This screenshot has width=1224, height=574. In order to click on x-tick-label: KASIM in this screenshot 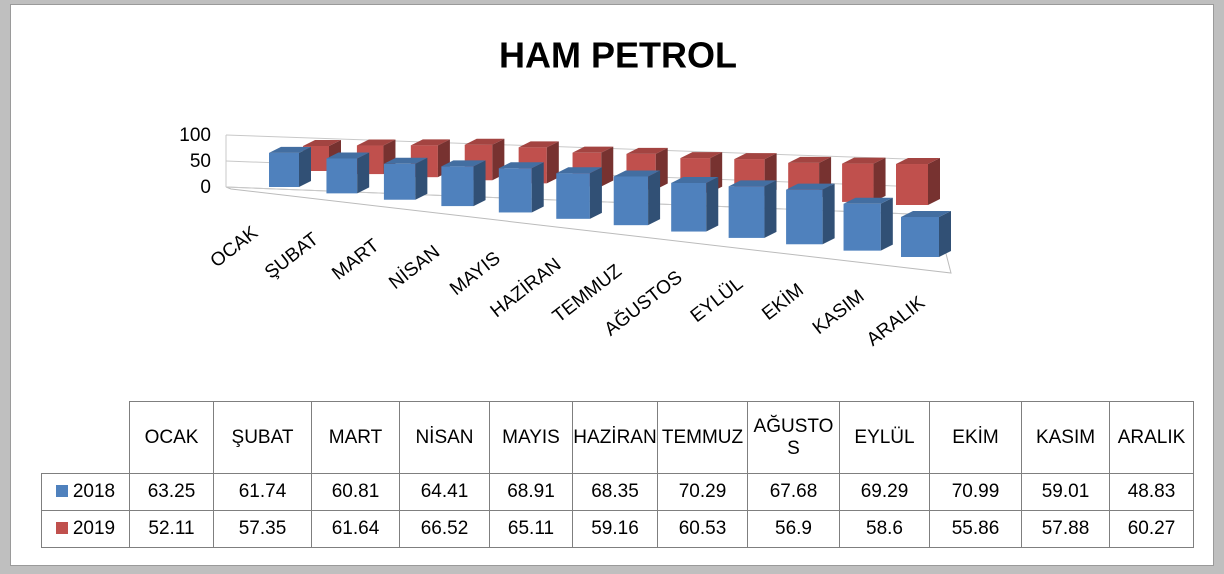, I will do `click(839, 312)`.